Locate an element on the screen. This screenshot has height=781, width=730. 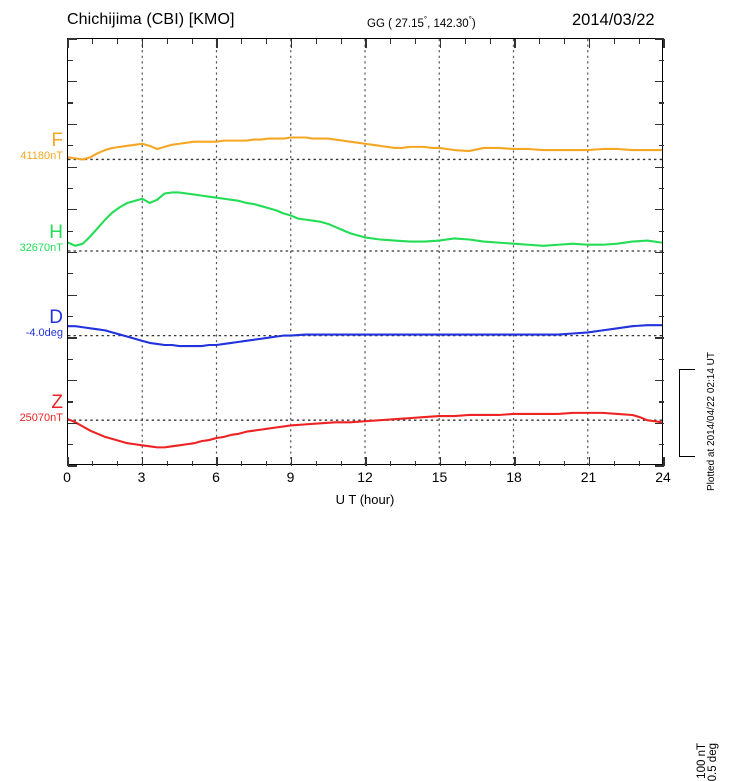
component-label-d: D -4.0deg is located at coordinates (31, 324).